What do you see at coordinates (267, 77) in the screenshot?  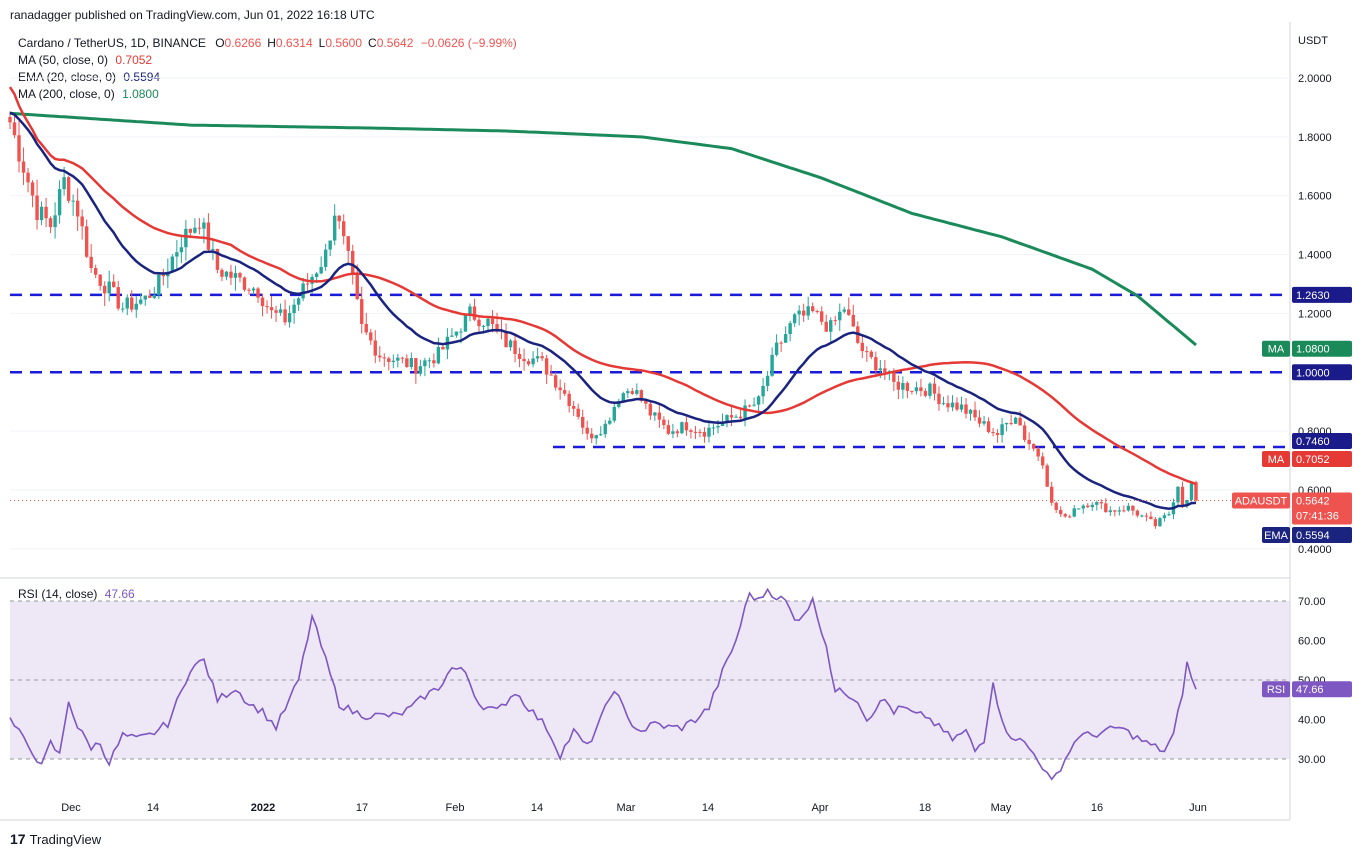 I see `ema20-legend: EMA (20, close, 0) 0.5594` at bounding box center [267, 77].